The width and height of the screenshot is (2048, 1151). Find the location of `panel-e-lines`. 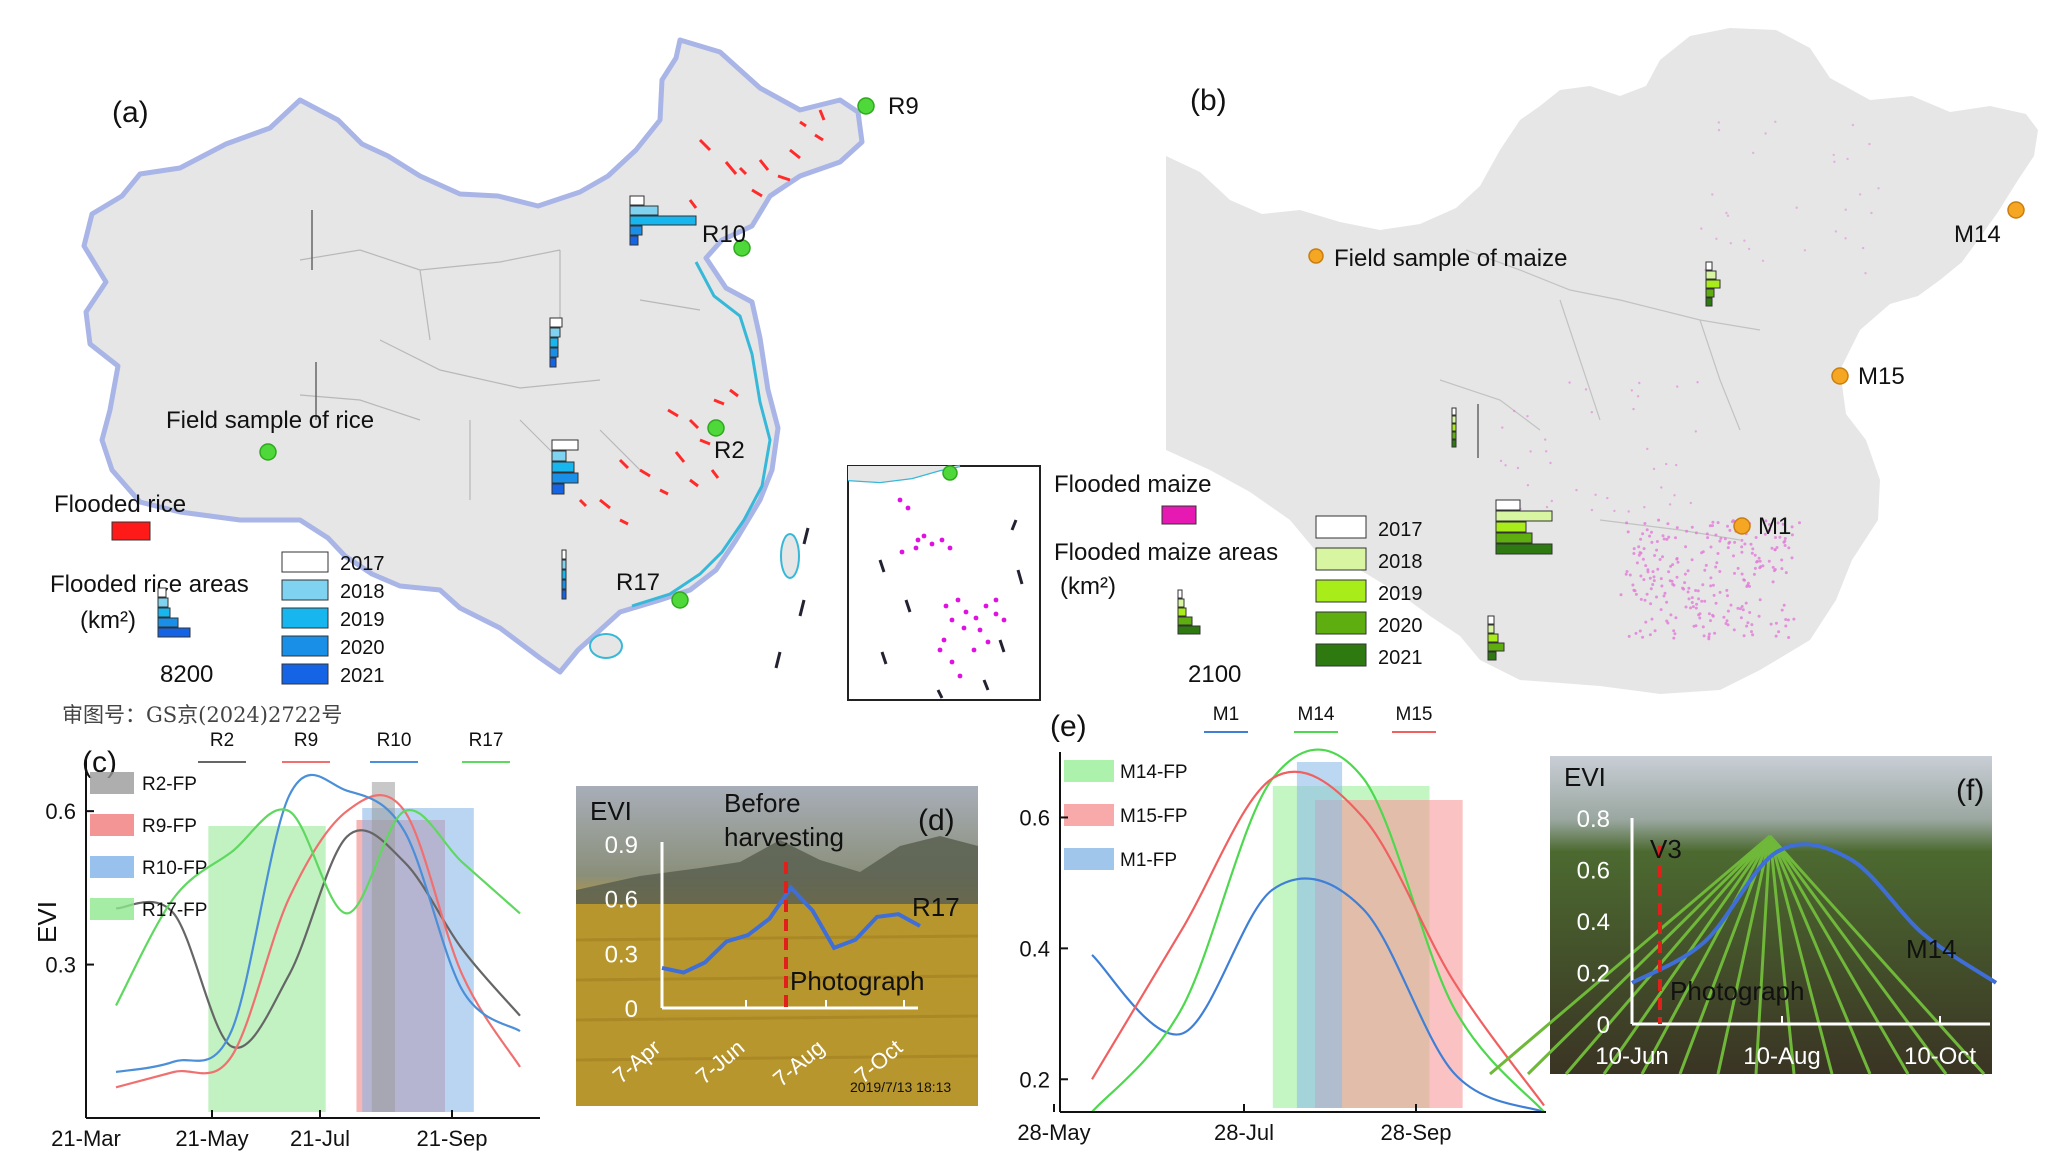

panel-e-lines is located at coordinates (1318, 931).